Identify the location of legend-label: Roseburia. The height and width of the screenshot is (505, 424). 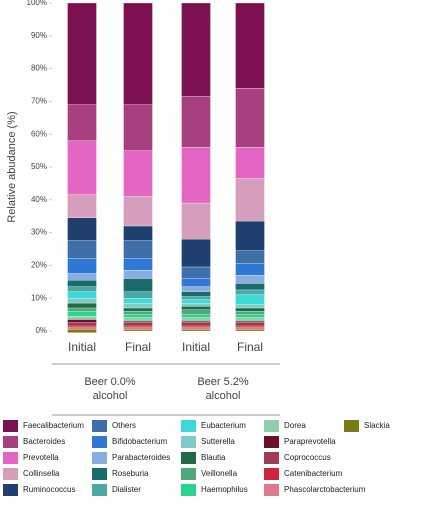
(130, 473).